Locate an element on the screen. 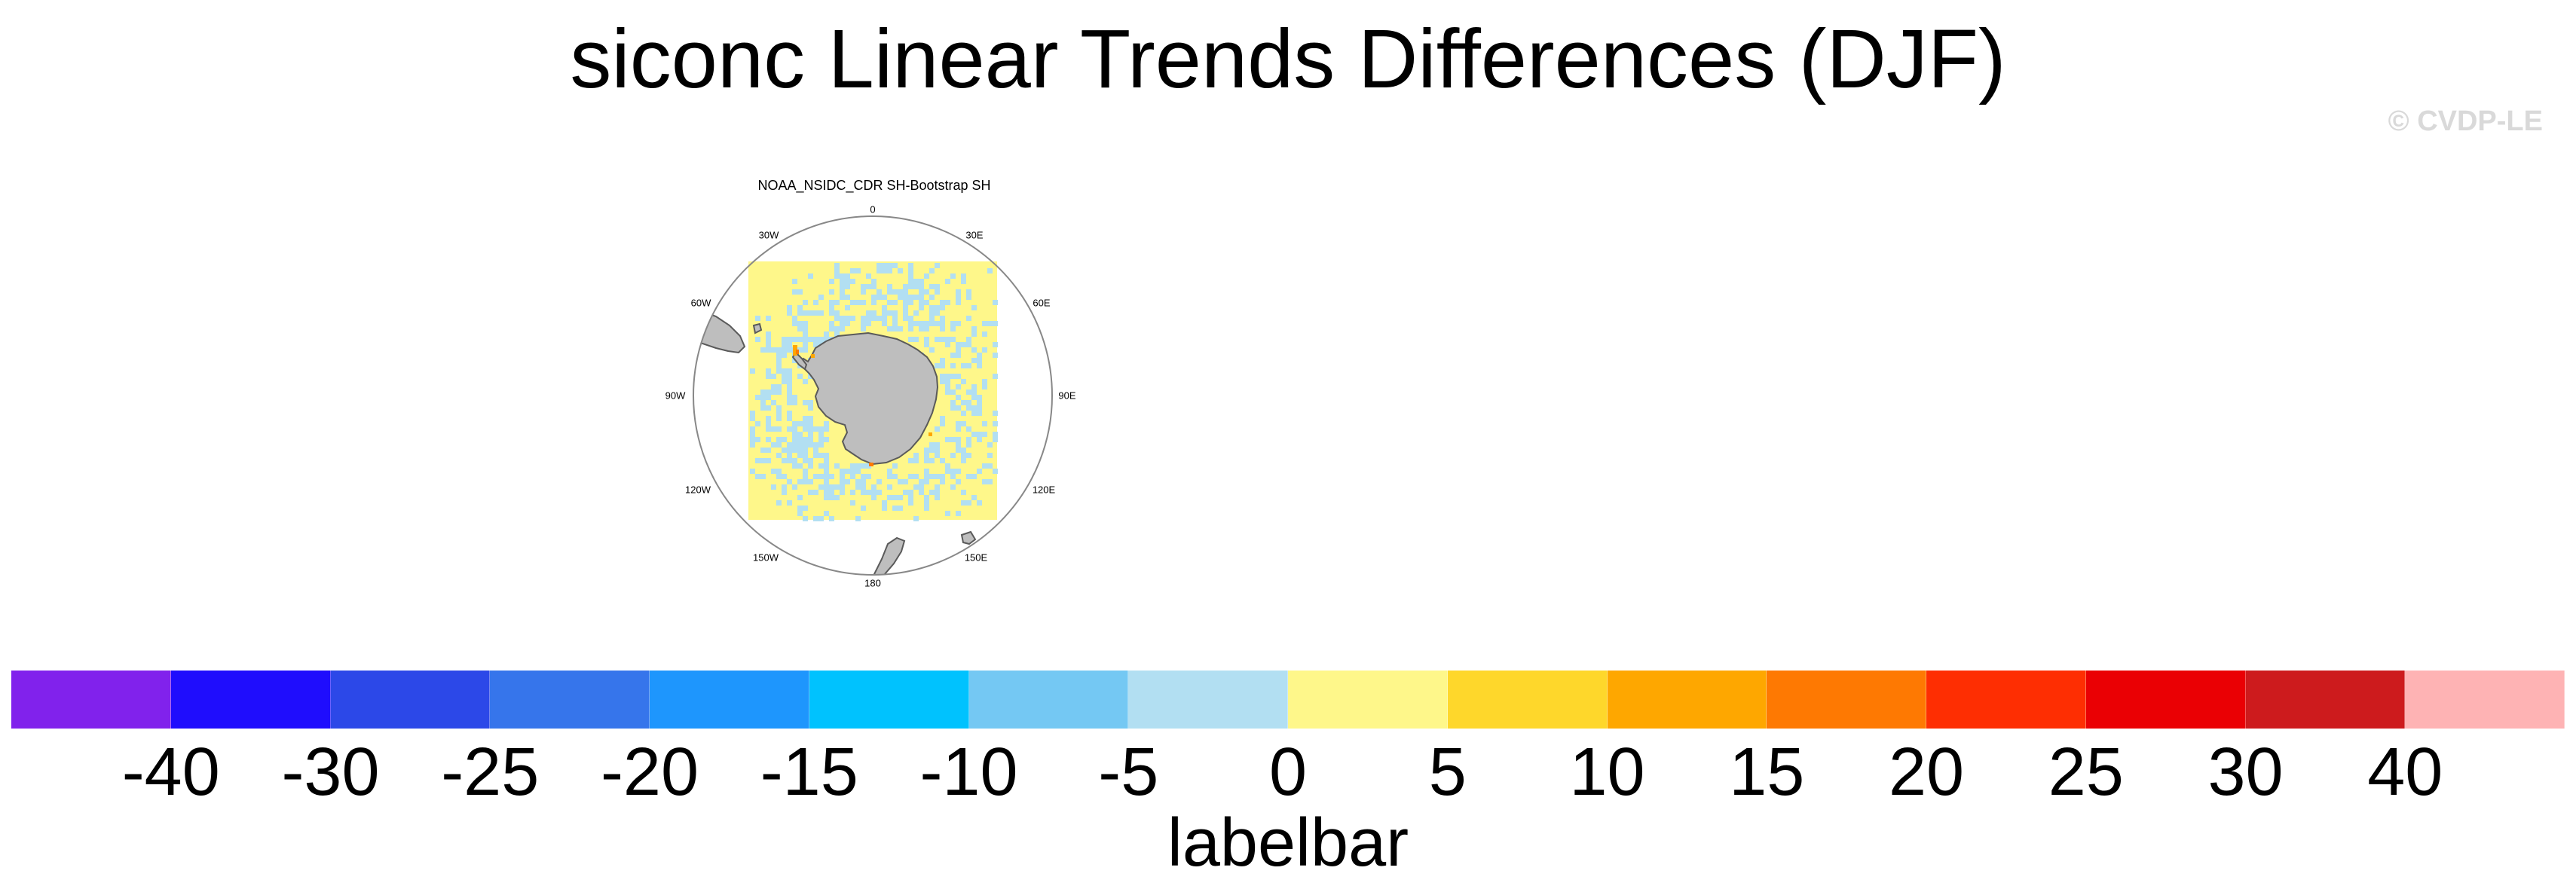  negative-trend-cells is located at coordinates (874, 392).